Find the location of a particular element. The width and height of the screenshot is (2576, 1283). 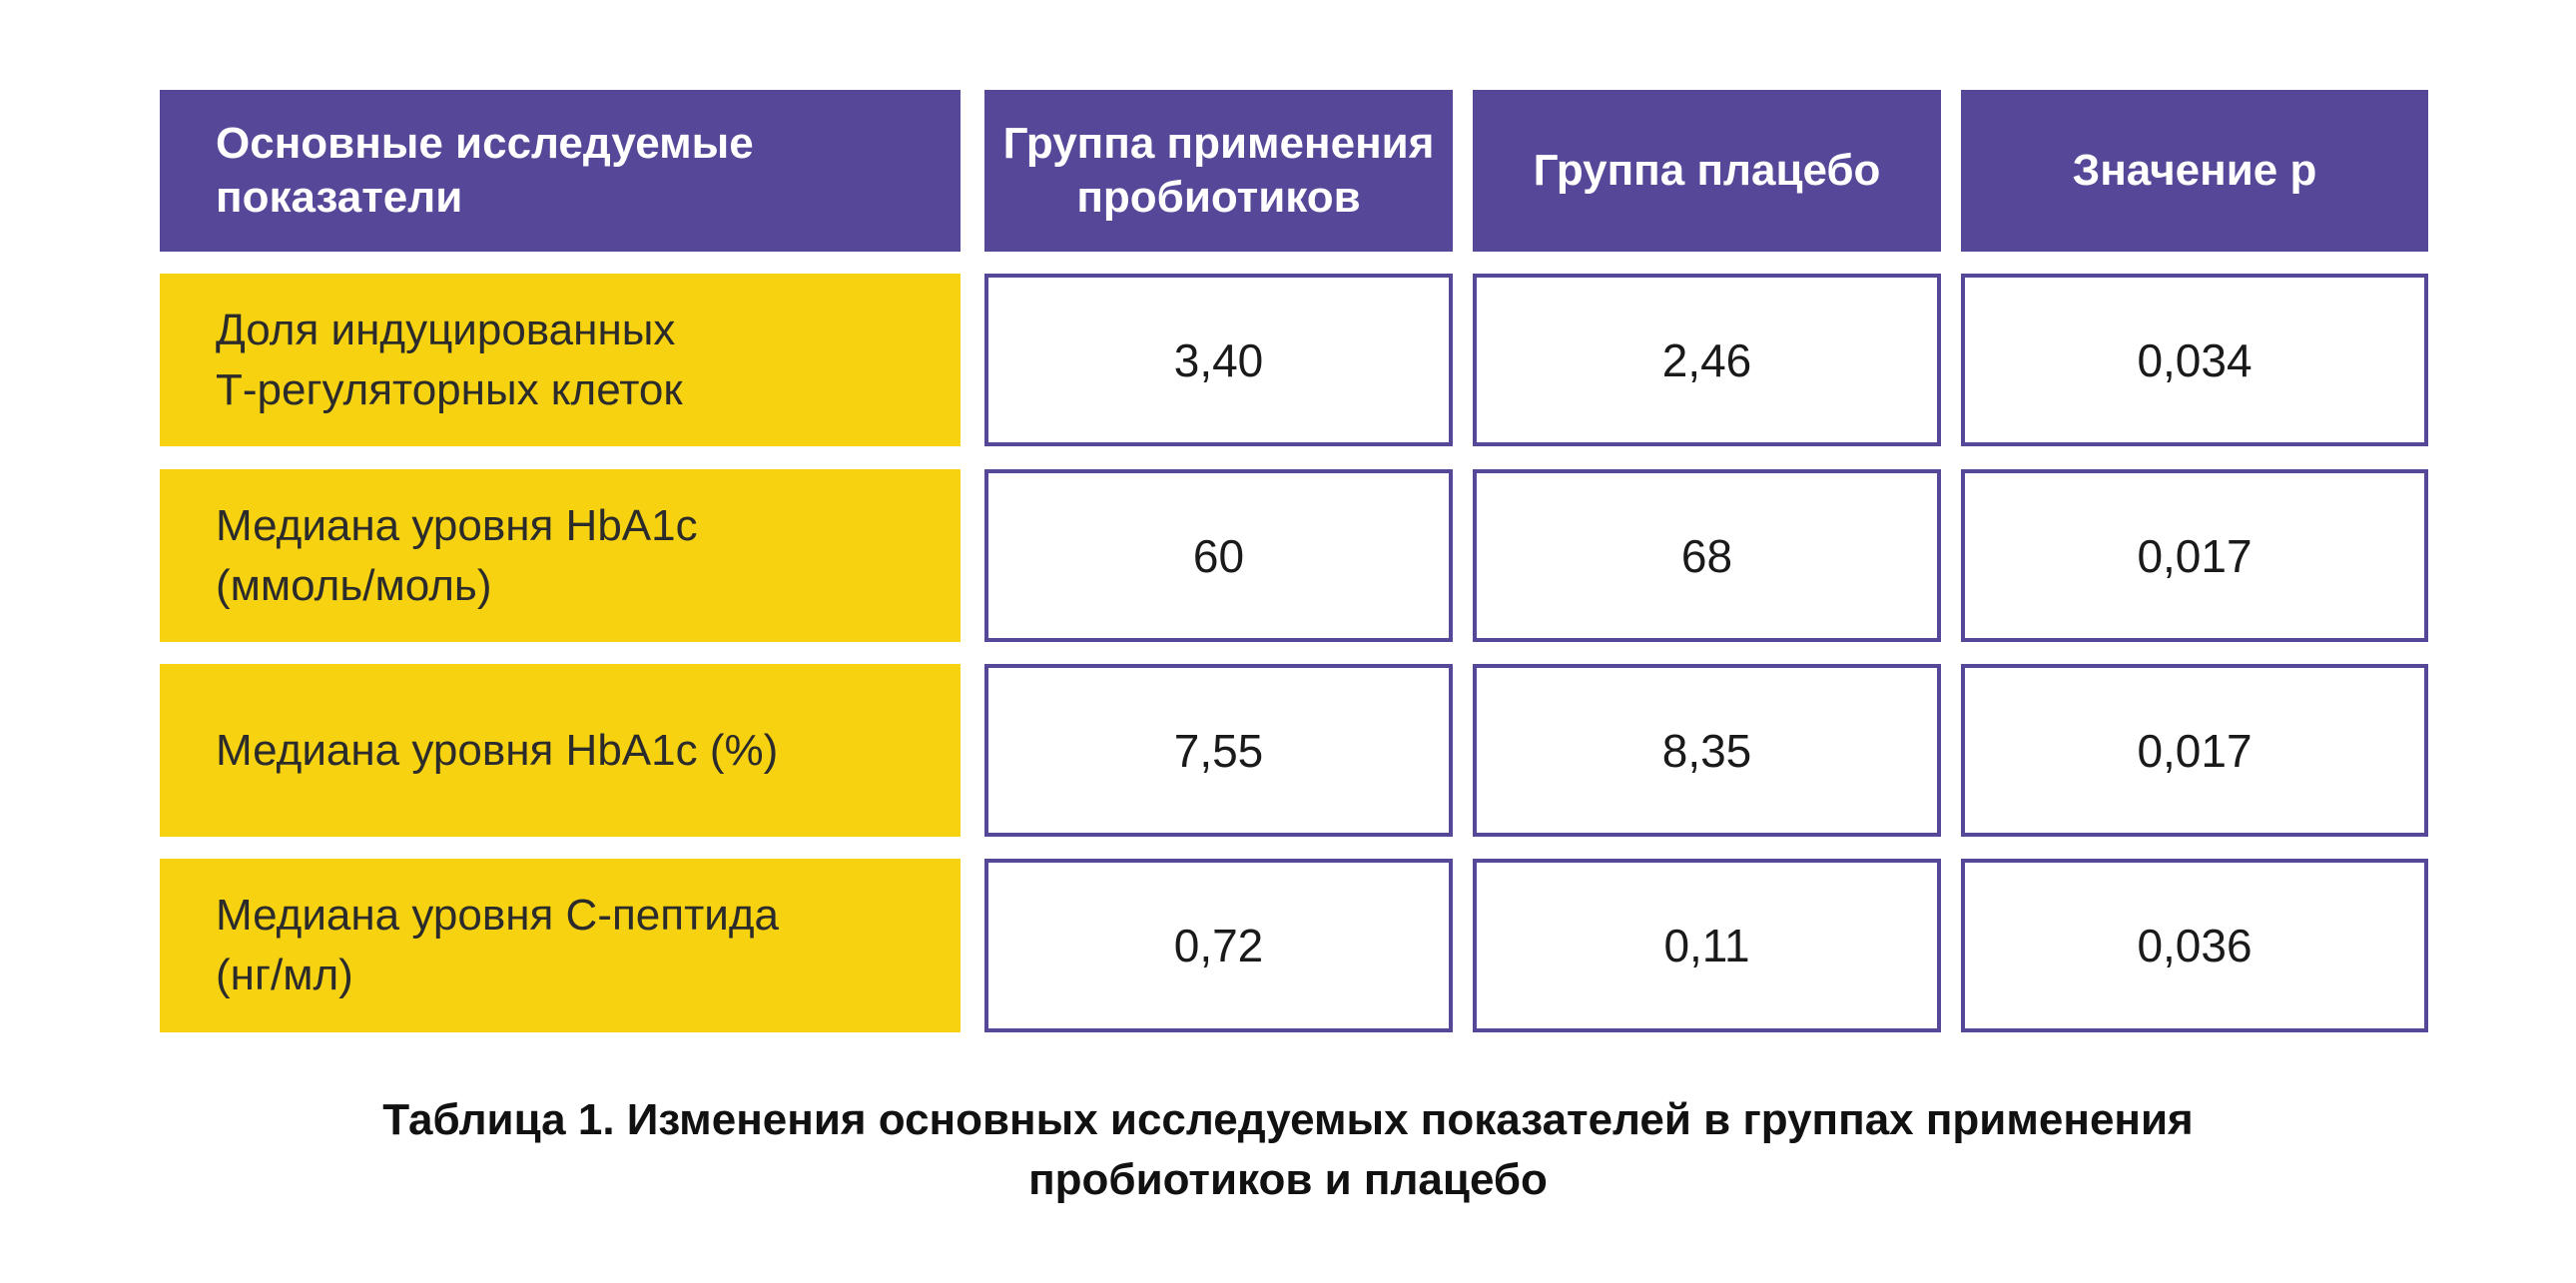

value-text: 0,72 is located at coordinates (1218, 945).